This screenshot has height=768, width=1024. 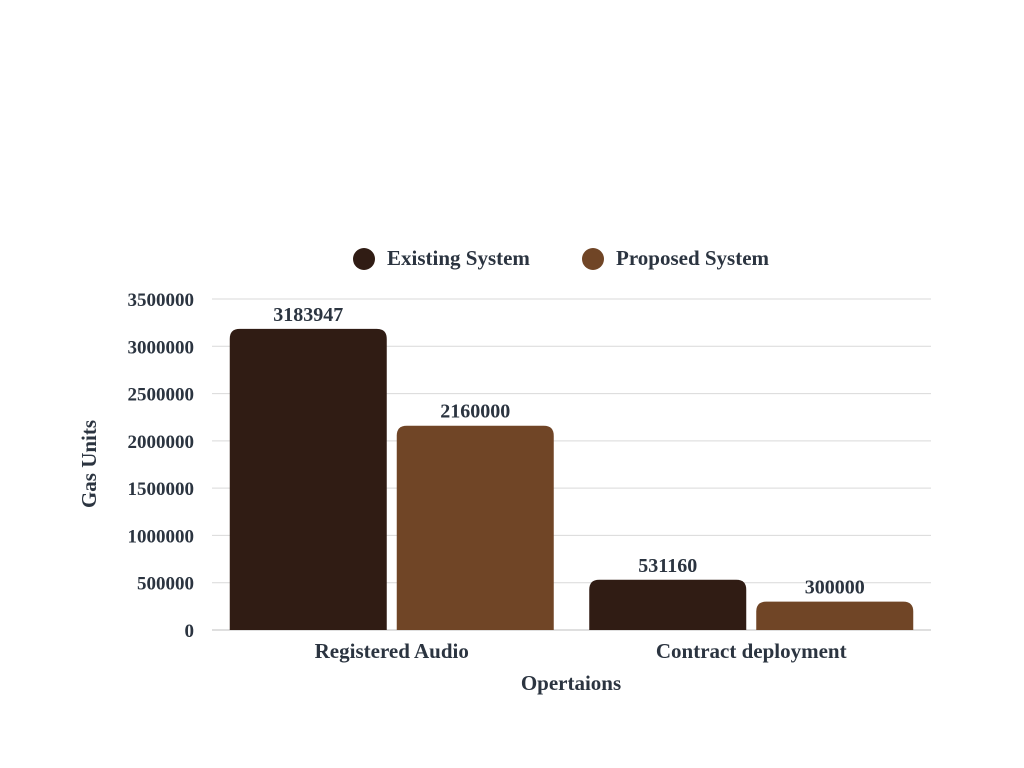 I want to click on y-tick-label: 2000000, so click(x=161, y=442).